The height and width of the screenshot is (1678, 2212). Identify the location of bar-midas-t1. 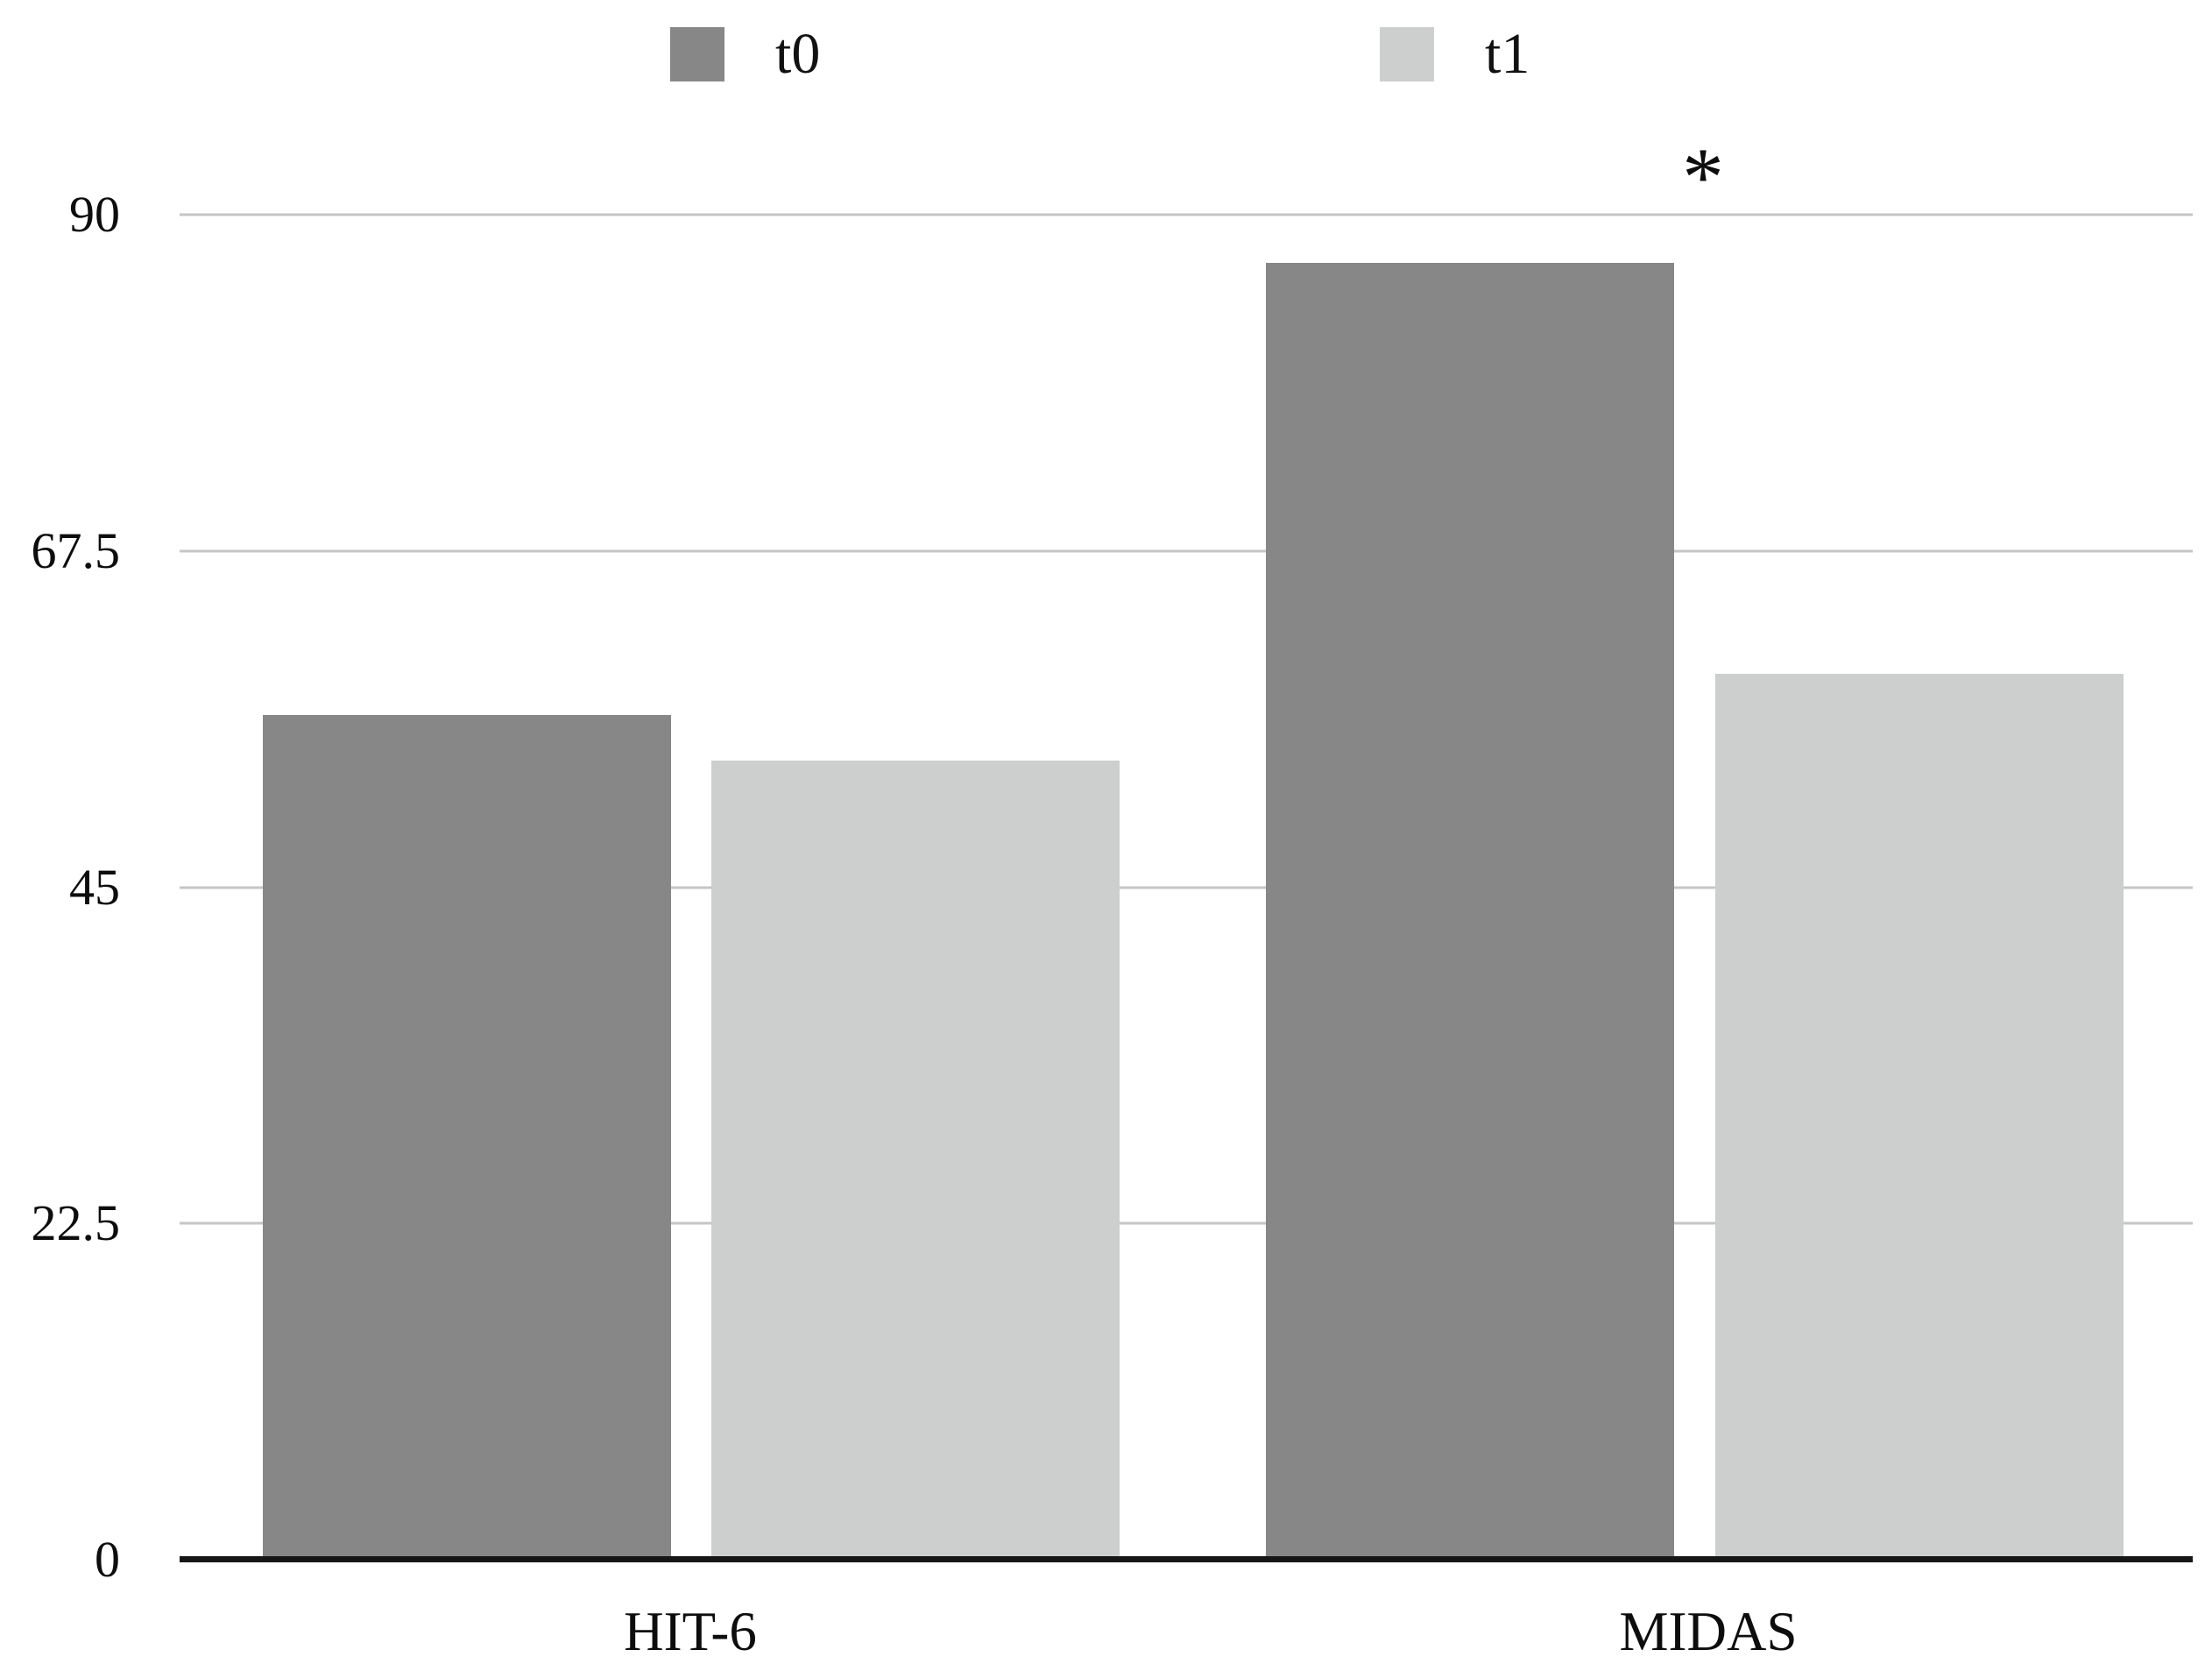
(1919, 1116).